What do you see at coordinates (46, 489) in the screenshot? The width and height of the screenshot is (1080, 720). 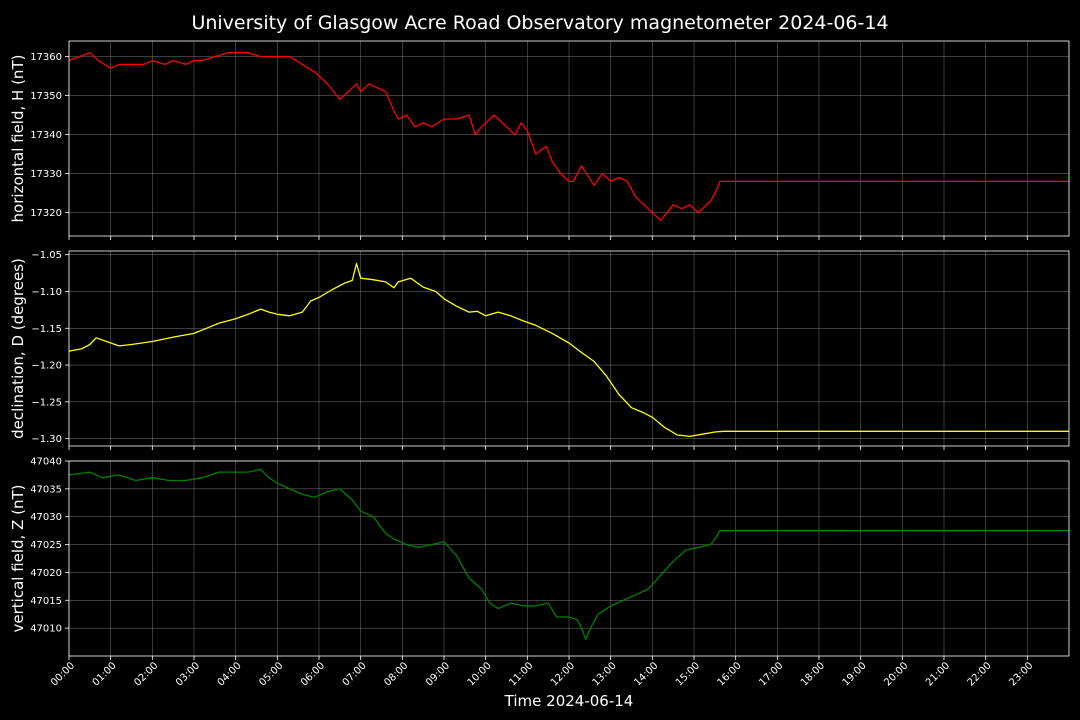 I see `y-tick-label: 47035` at bounding box center [46, 489].